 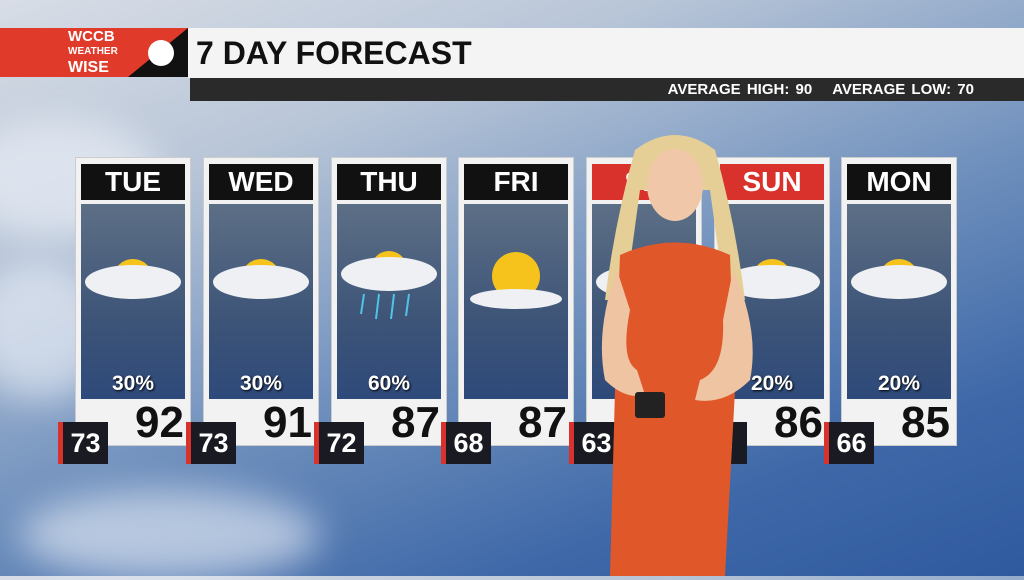 I want to click on forecast-card-tue: TUE 30% 92, so click(x=133, y=302).